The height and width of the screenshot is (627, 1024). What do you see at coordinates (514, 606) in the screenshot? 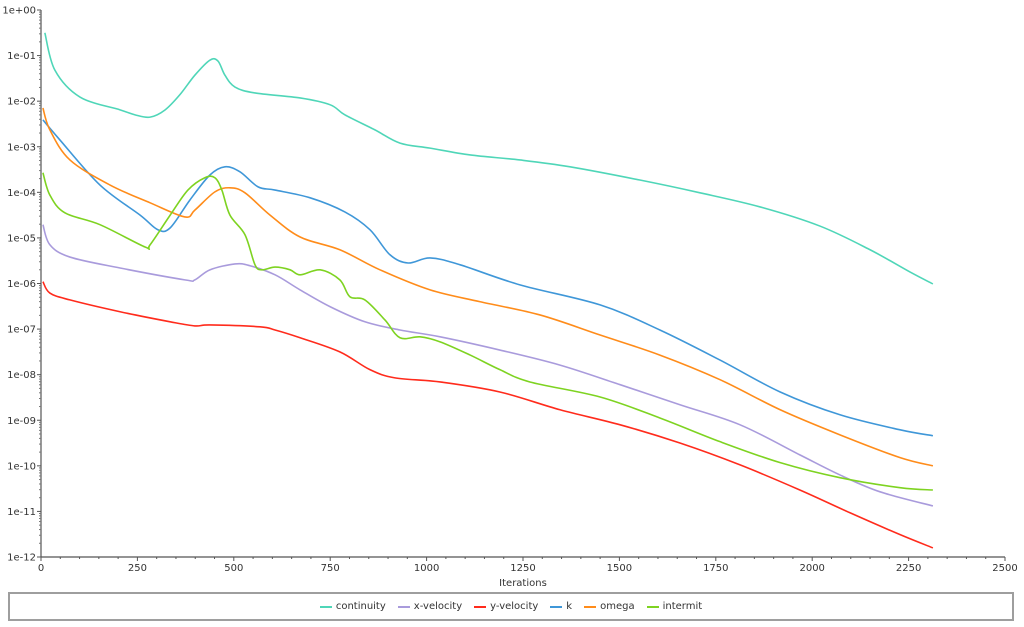
I see `legend-label: y-velocity` at bounding box center [514, 606].